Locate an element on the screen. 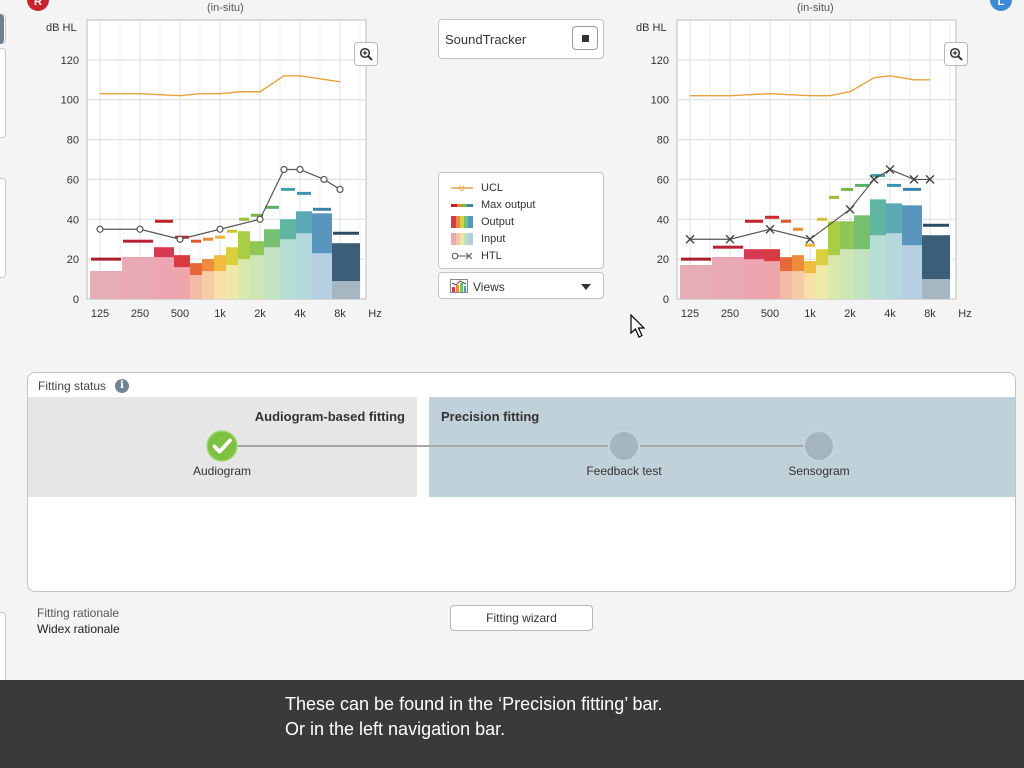 This screenshot has height=768, width=1024. svg-text: U is located at coordinates (462, 188).